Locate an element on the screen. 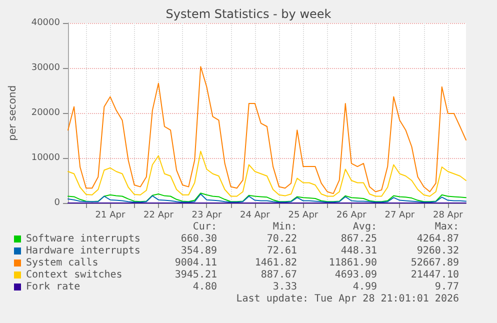 The width and height of the screenshot is (497, 323). x-tick-label: 23 Apr is located at coordinates (207, 215).